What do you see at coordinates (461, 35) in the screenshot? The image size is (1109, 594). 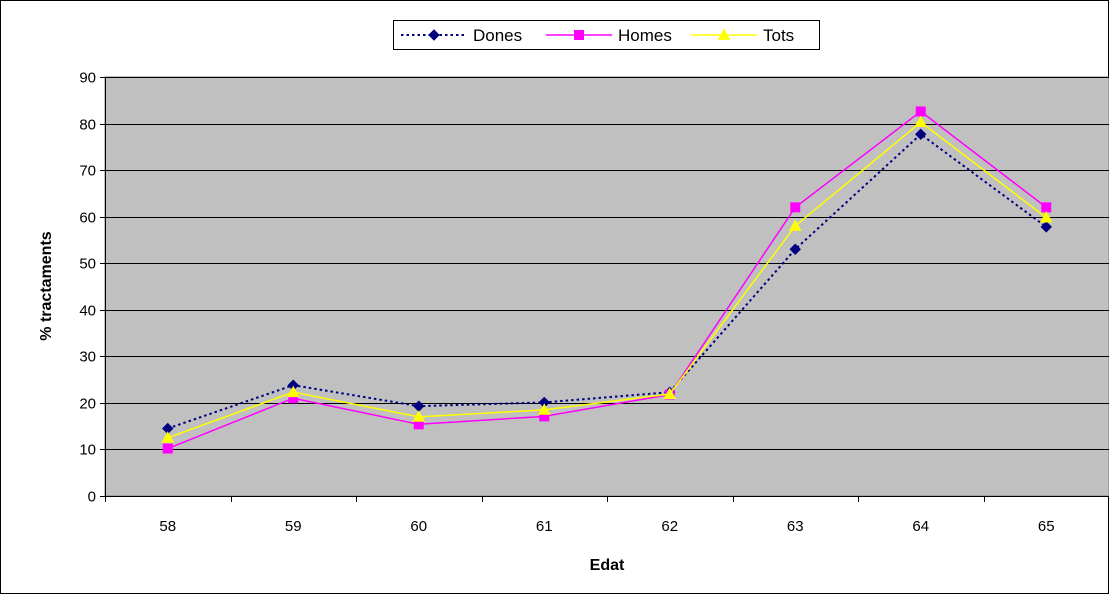 I see `legend-entry-dones: Dones` at bounding box center [461, 35].